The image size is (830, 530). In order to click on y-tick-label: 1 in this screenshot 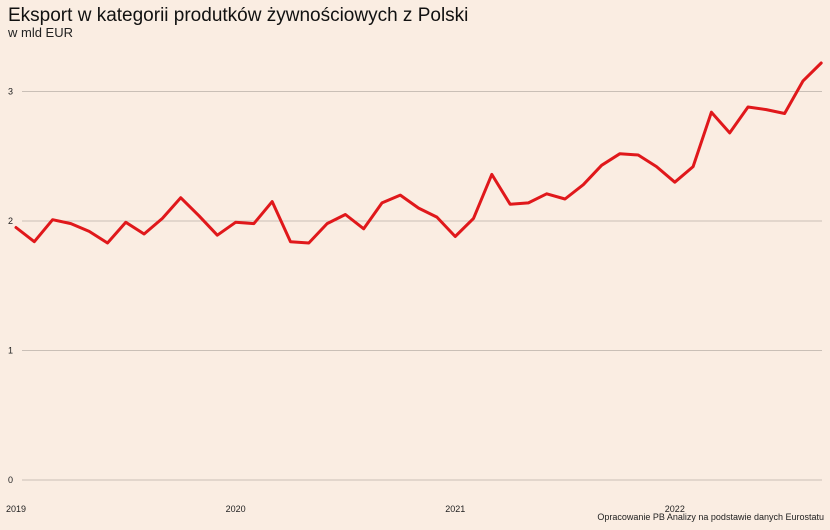, I will do `click(10, 351)`.